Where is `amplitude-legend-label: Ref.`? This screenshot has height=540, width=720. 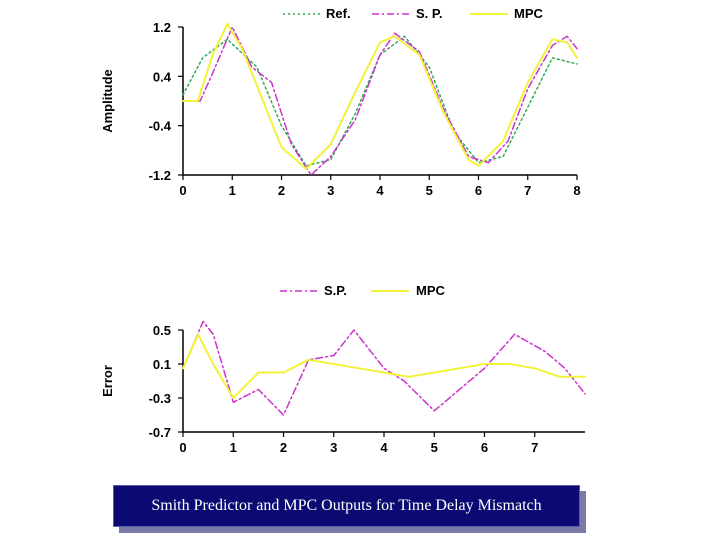
amplitude-legend-label: Ref. is located at coordinates (338, 13).